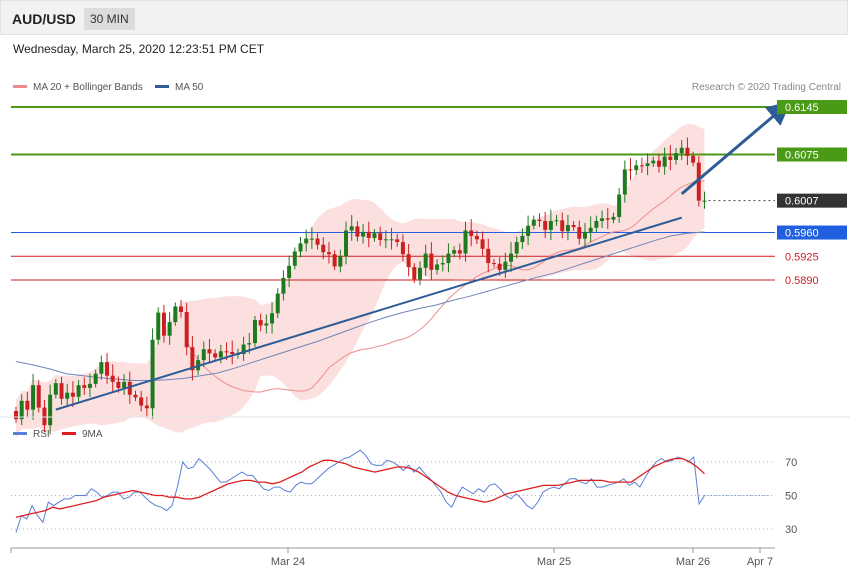 This screenshot has width=850, height=576. I want to click on chart-credit: Research © 2020 Trading Central, so click(766, 87).